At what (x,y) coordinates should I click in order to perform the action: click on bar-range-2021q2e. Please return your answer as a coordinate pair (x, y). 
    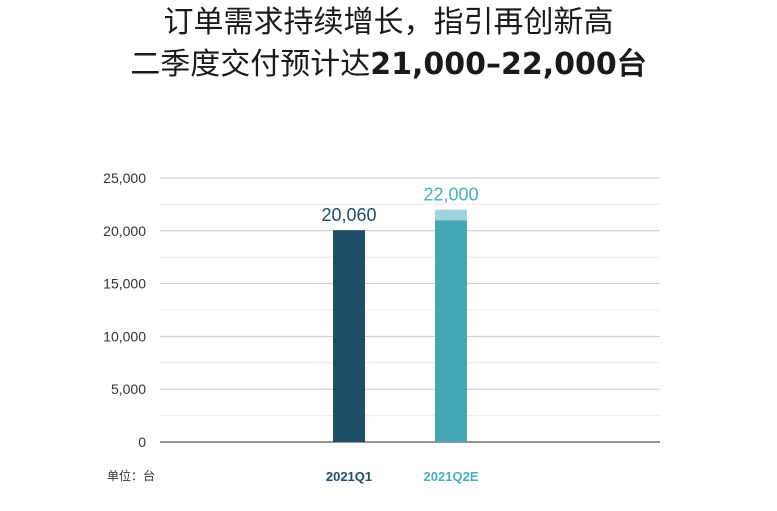
    Looking at the image, I should click on (451, 215).